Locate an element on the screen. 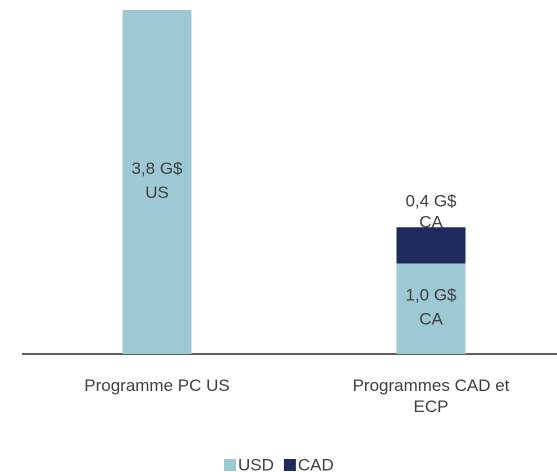 Image resolution: width=557 pixels, height=472 pixels. x-tick-label: Programmes CAD et ECP is located at coordinates (431, 396).